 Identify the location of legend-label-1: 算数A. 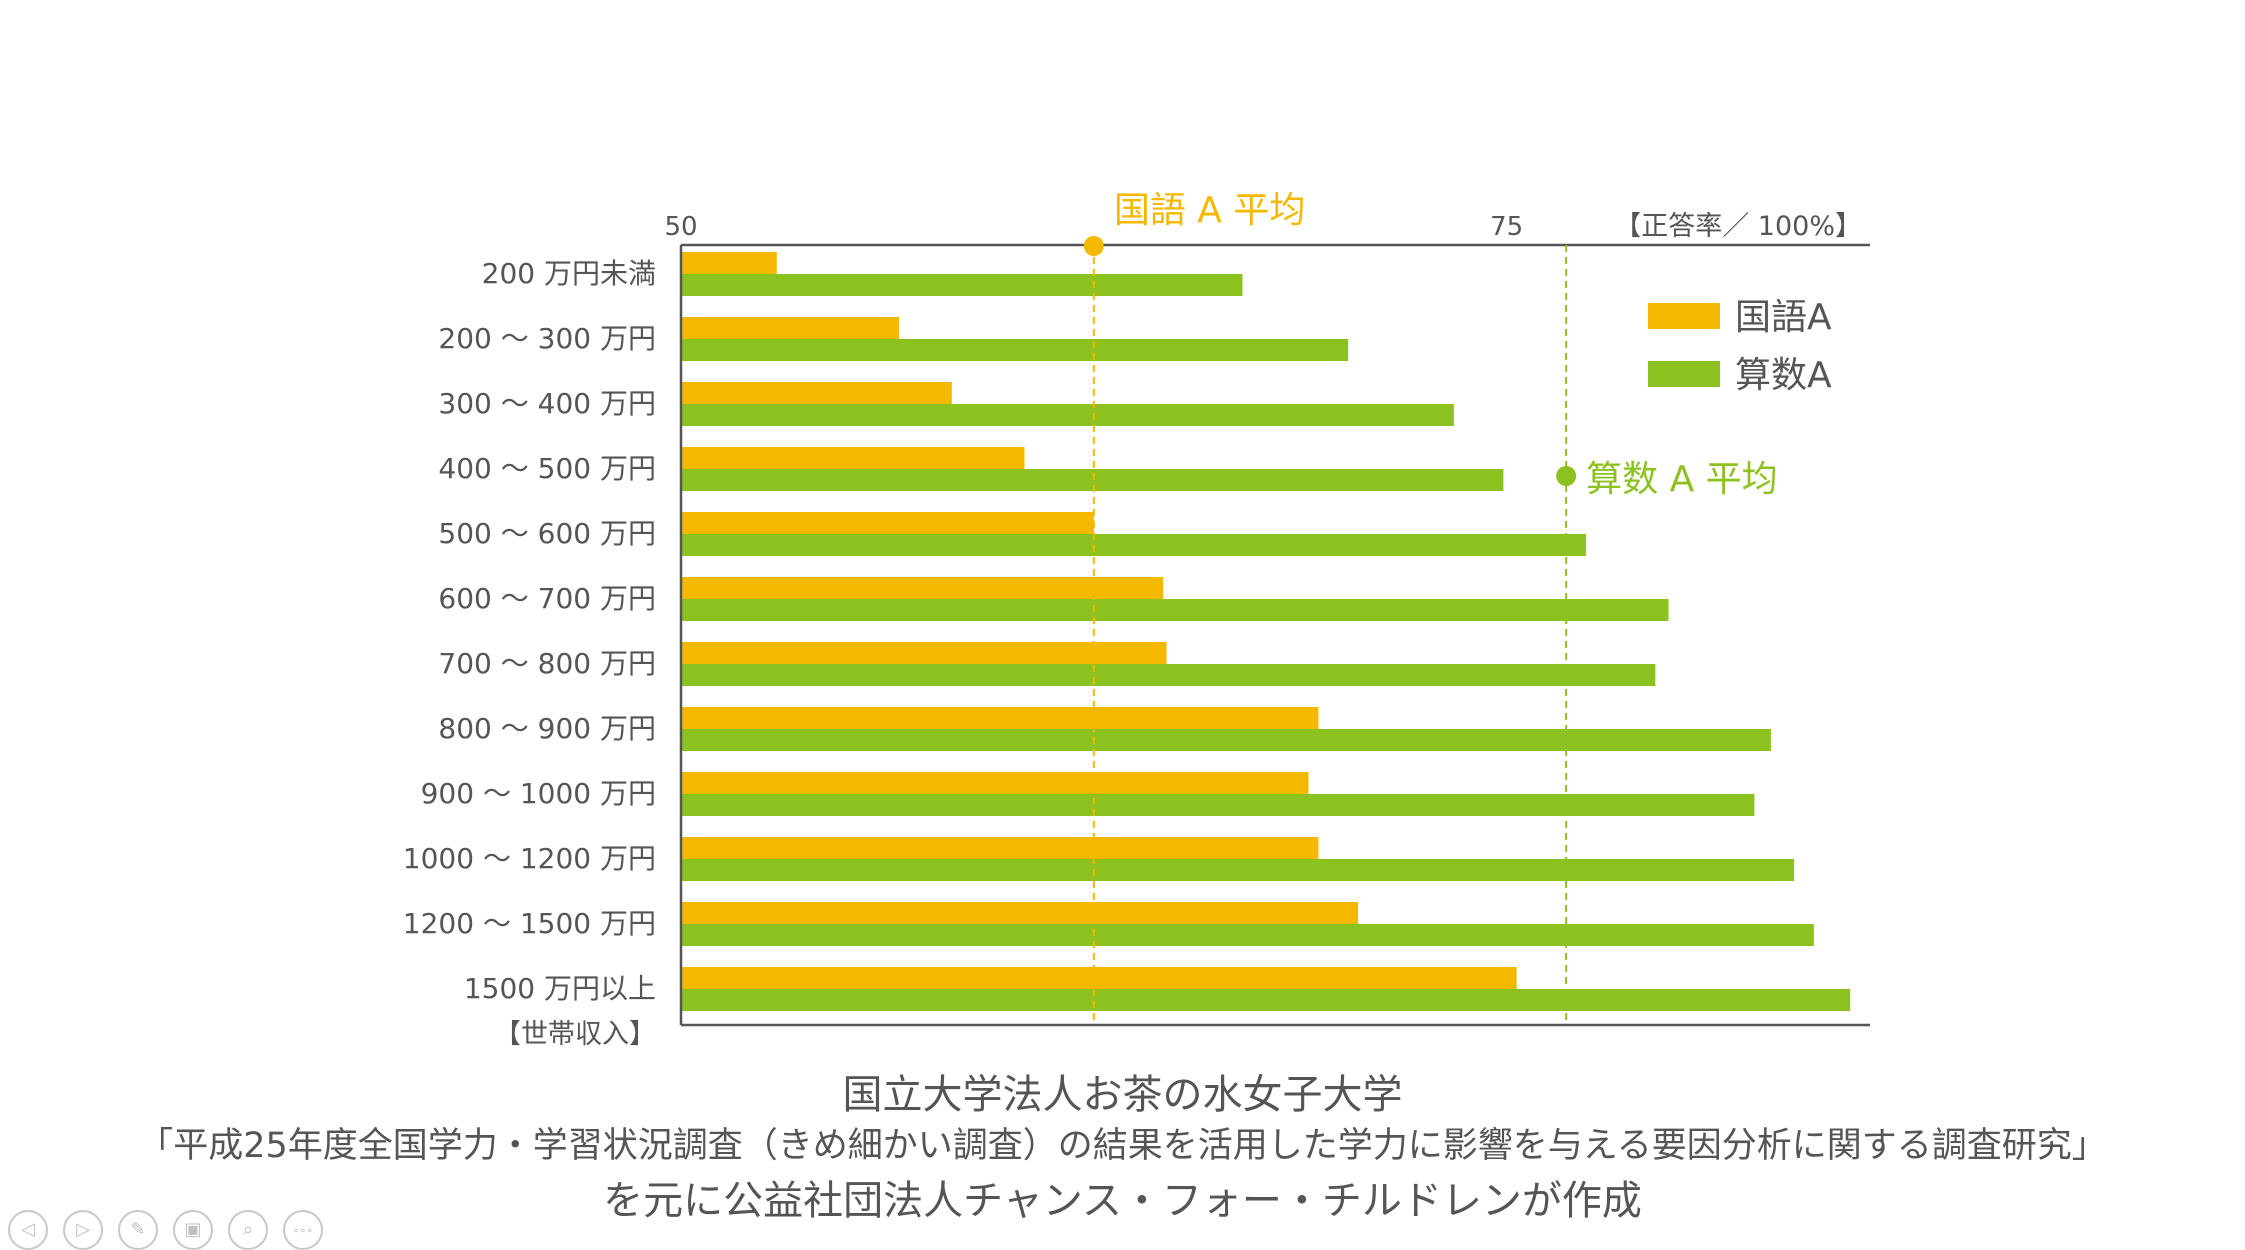
(1783, 375).